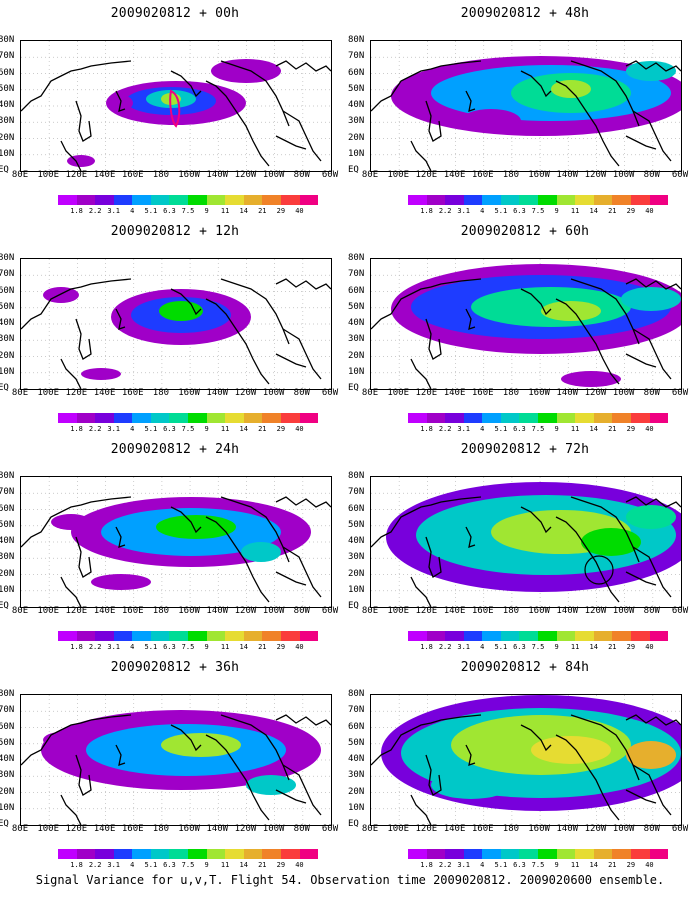 The image size is (700, 900). I want to click on panel-title: 2009020812 + 60h, so click(525, 231).